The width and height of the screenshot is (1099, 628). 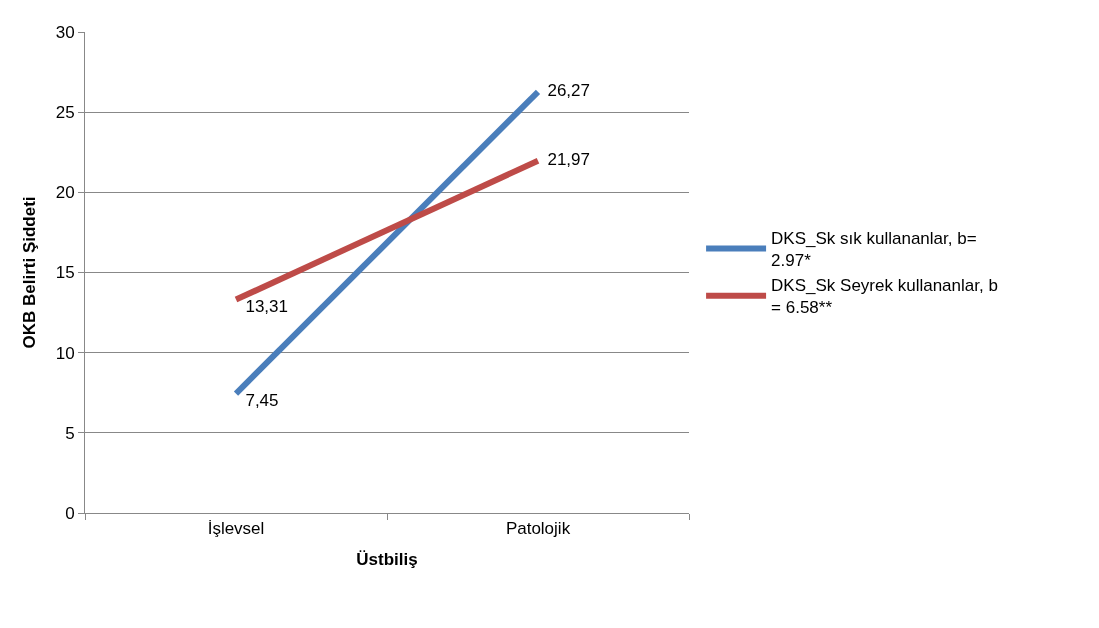 What do you see at coordinates (387, 559) in the screenshot?
I see `x-axis-title: Üstbiliş` at bounding box center [387, 559].